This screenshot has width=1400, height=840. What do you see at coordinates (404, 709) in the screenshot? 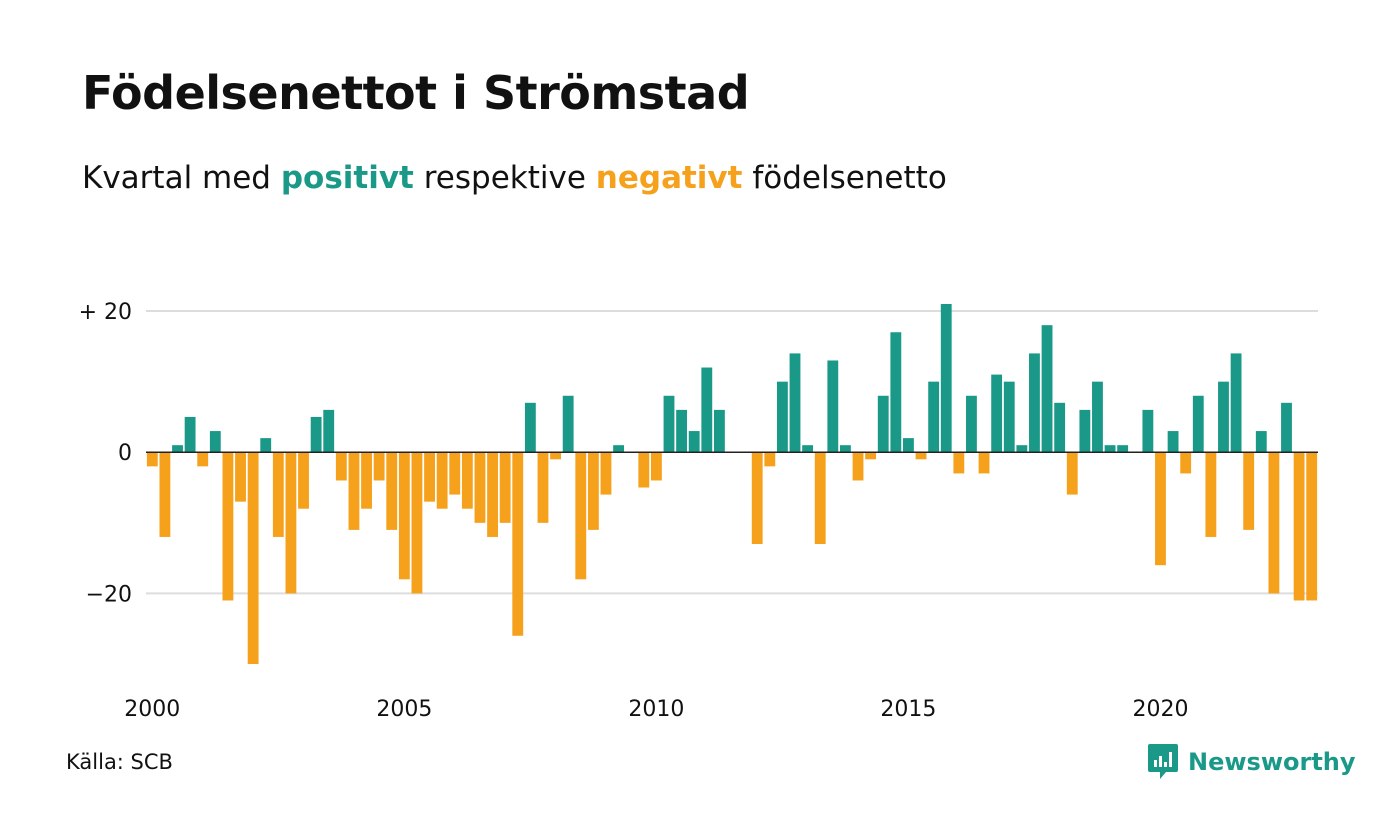
I see `x-tick-label: 2005` at bounding box center [404, 709].